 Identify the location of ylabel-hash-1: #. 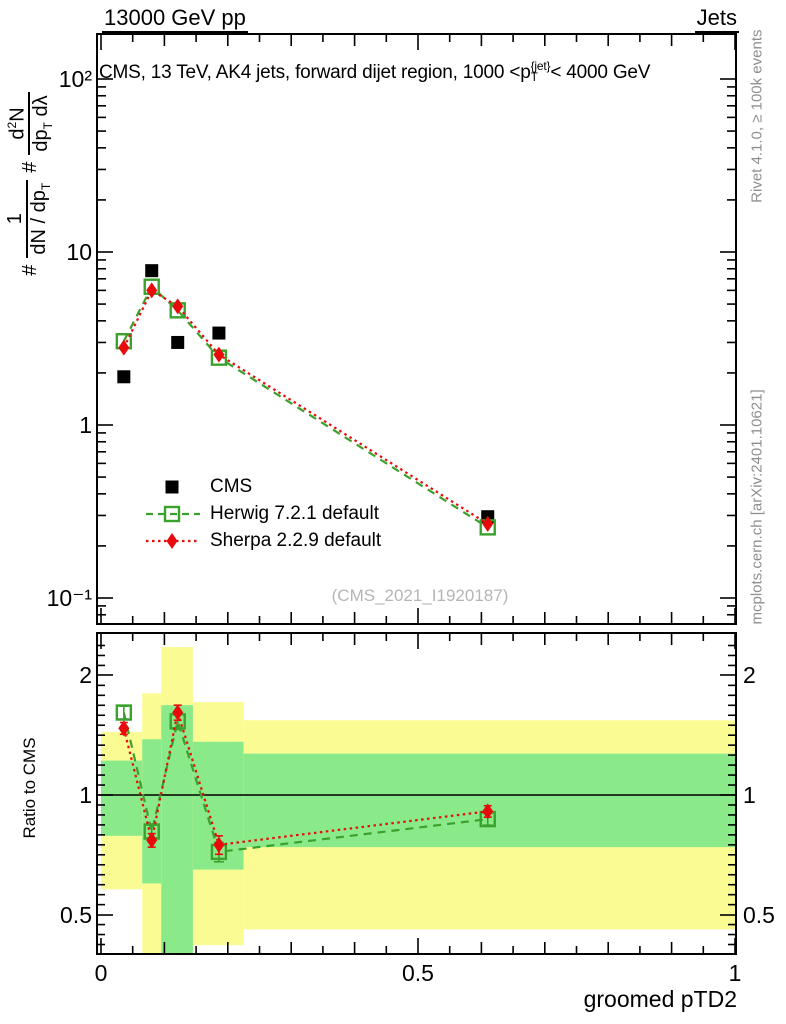
(29, 270).